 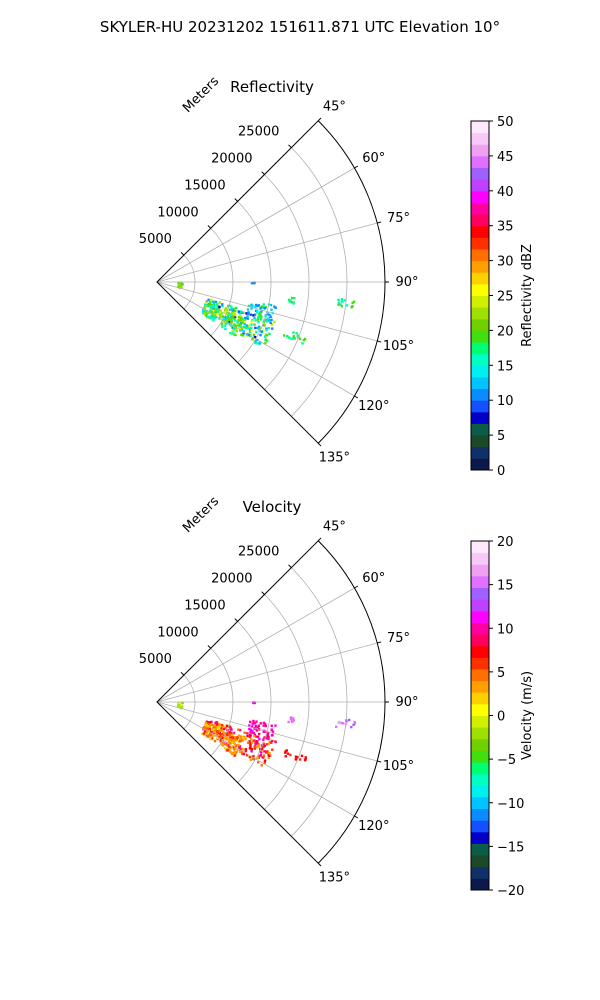 What do you see at coordinates (319, 119) in the screenshot?
I see `azimuth-tick` at bounding box center [319, 119].